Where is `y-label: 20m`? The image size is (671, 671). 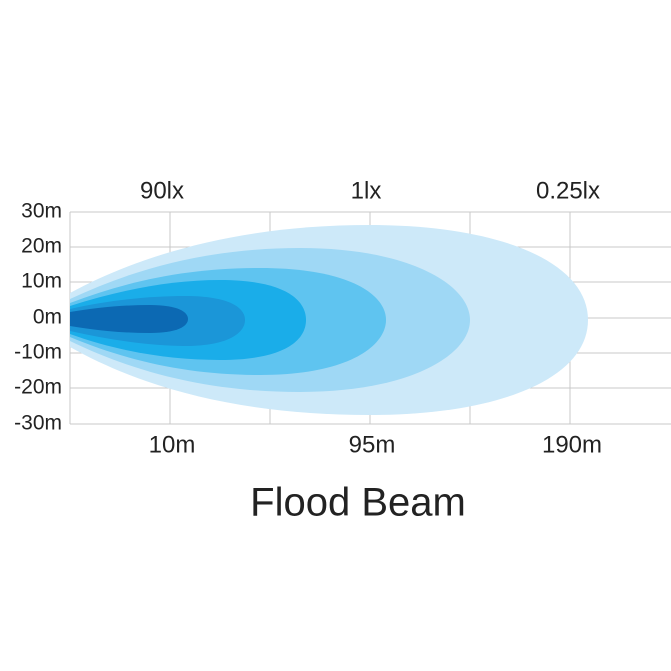
y-label: 20m is located at coordinates (41, 246).